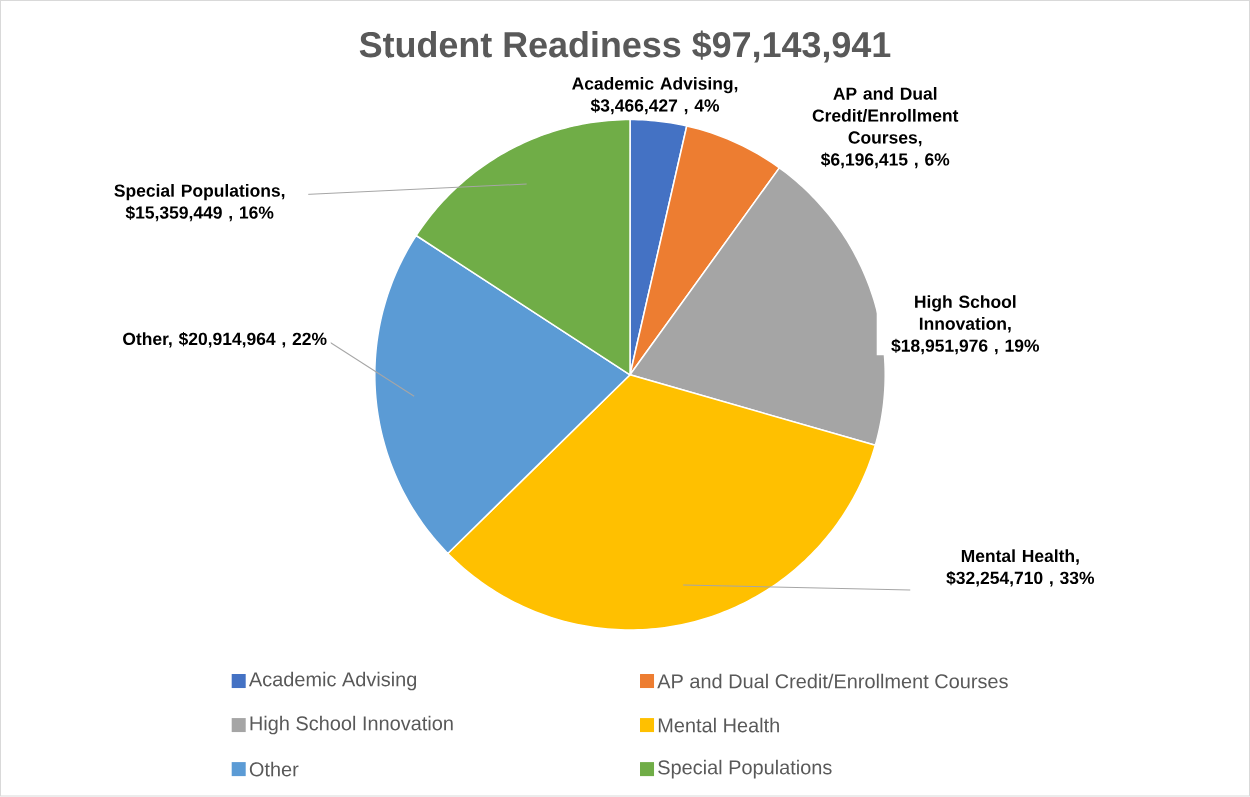 The height and width of the screenshot is (797, 1250). What do you see at coordinates (885, 128) in the screenshot?
I see `data-label: AP and Dual Credit/Enrollment Courses, $6,196,415 , 6%` at bounding box center [885, 128].